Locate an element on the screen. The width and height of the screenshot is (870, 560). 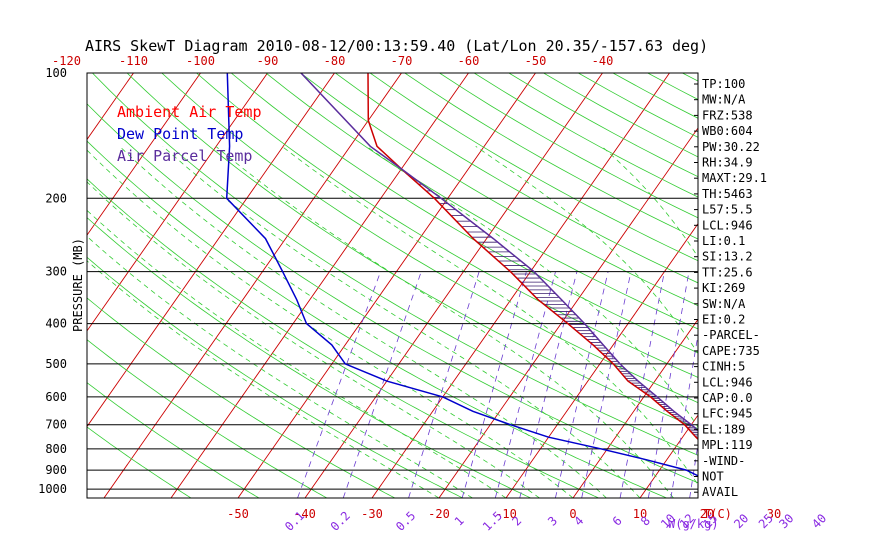
mixing-ratio-tick-label: 6 is located at coordinates (617, 521).